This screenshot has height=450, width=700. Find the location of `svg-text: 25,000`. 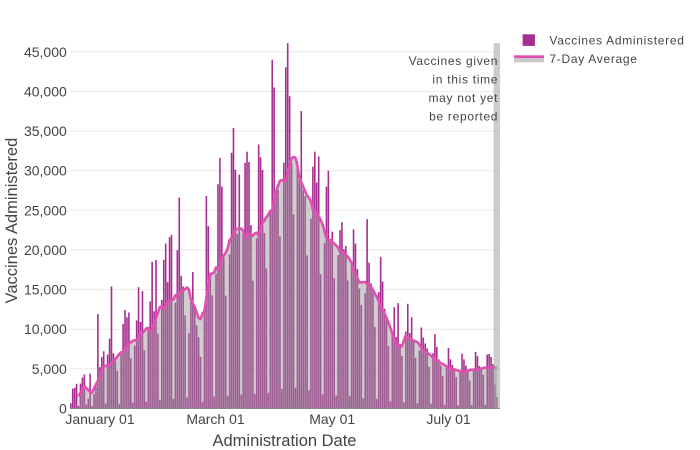

svg-text: 25,000 is located at coordinates (45, 210).